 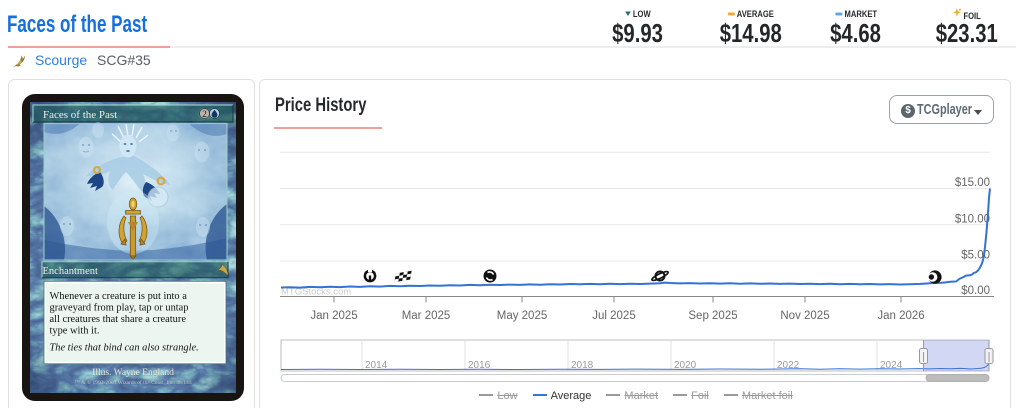 I want to click on svg-text: Nov 2025, so click(x=804, y=316).